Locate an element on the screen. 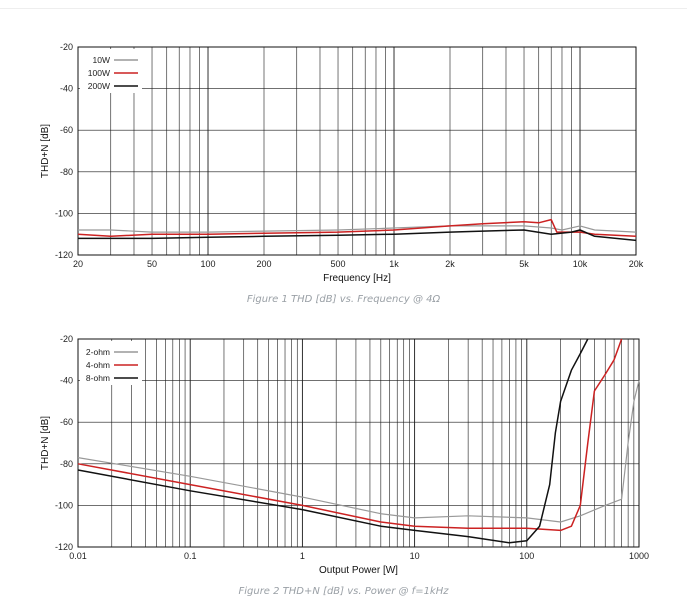 The height and width of the screenshot is (600, 687). legend-entry-label: 4-ohm is located at coordinates (98, 365).